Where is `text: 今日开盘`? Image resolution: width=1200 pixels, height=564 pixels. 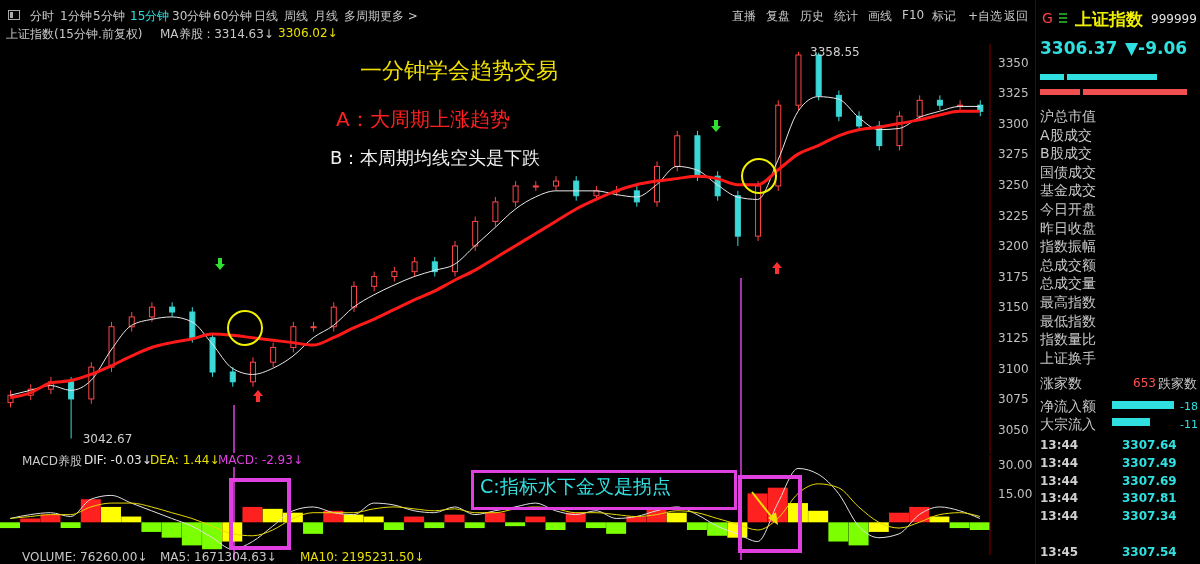
text: 今日开盘 is located at coordinates (1068, 210).